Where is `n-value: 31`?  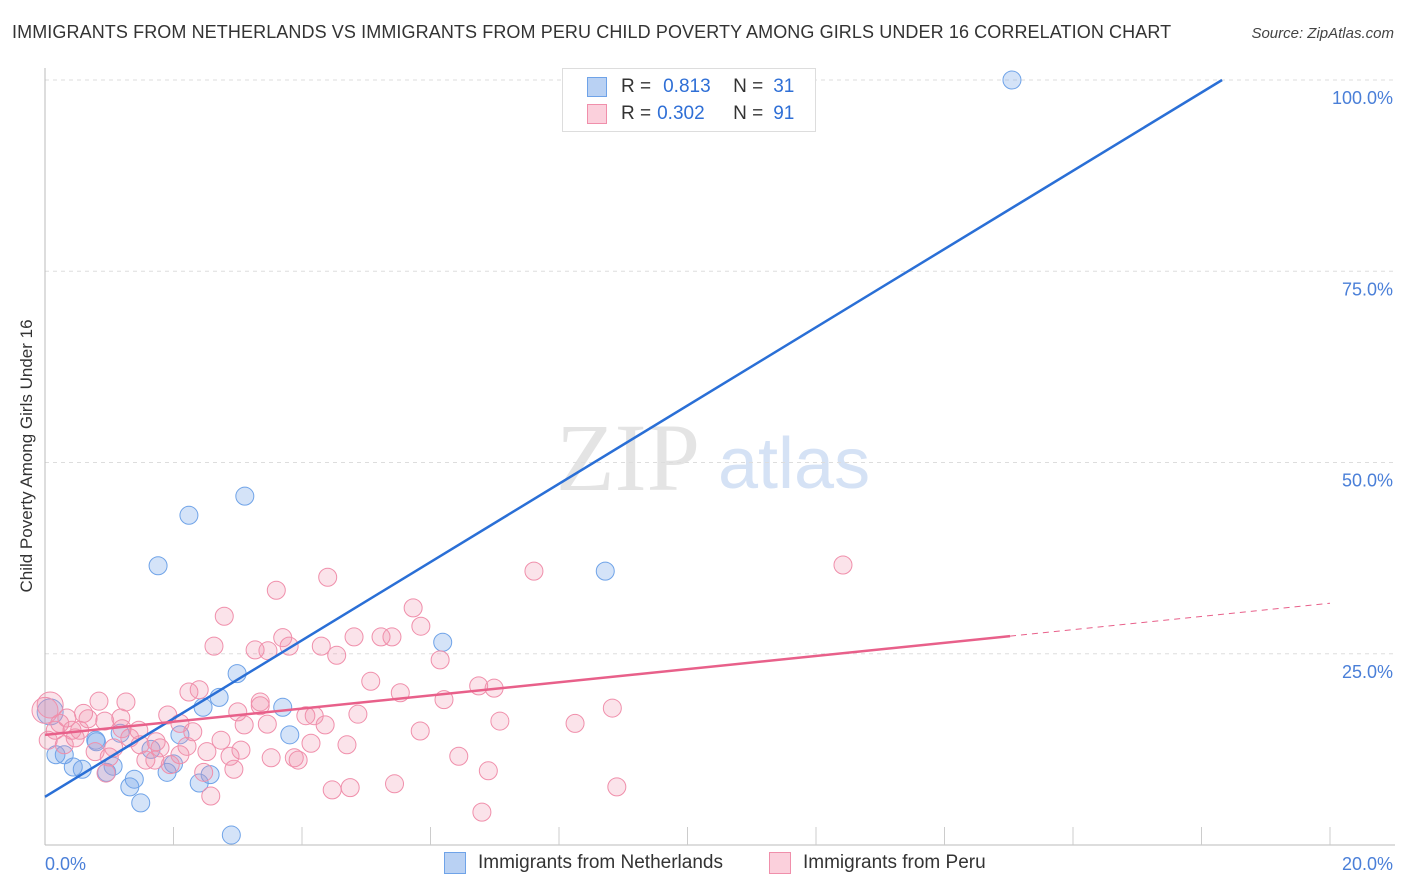 n-value: 31 is located at coordinates (784, 86).